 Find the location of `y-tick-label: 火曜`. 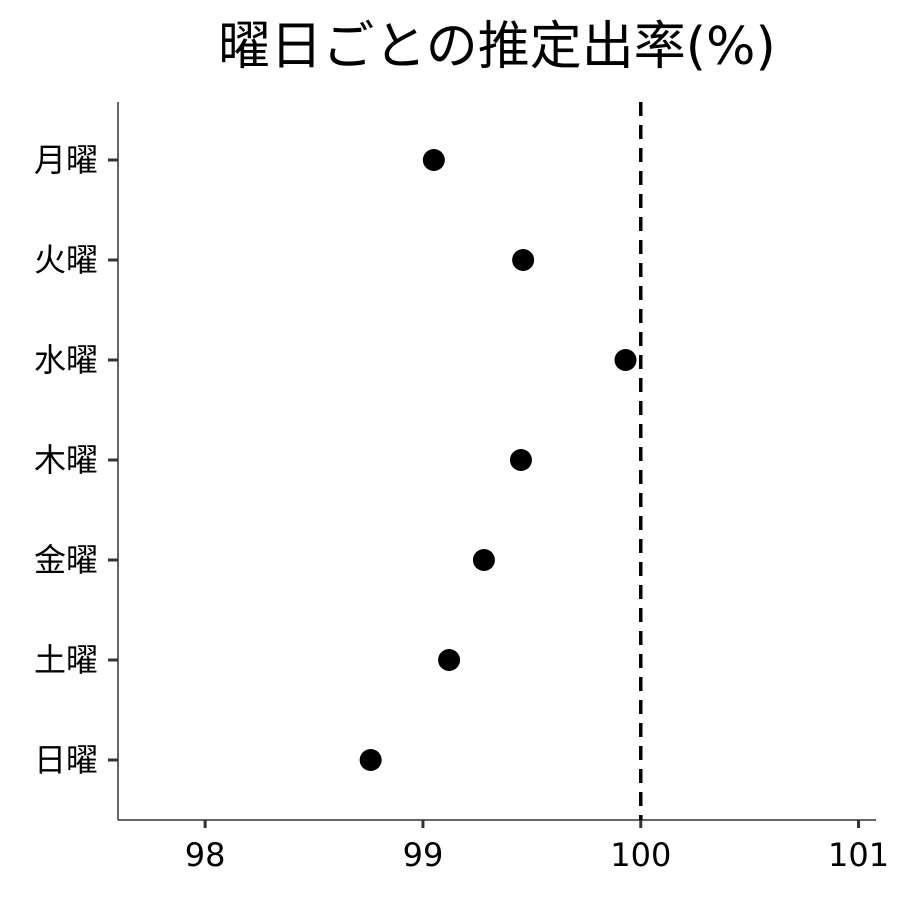

y-tick-label: 火曜 is located at coordinates (66, 260).